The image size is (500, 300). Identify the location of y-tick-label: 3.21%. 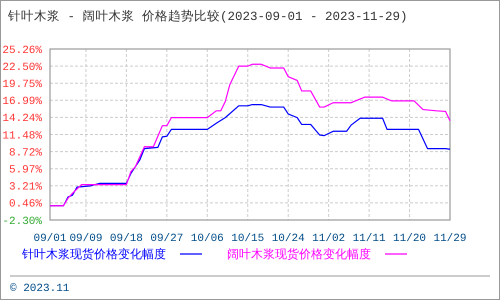
(25, 188).